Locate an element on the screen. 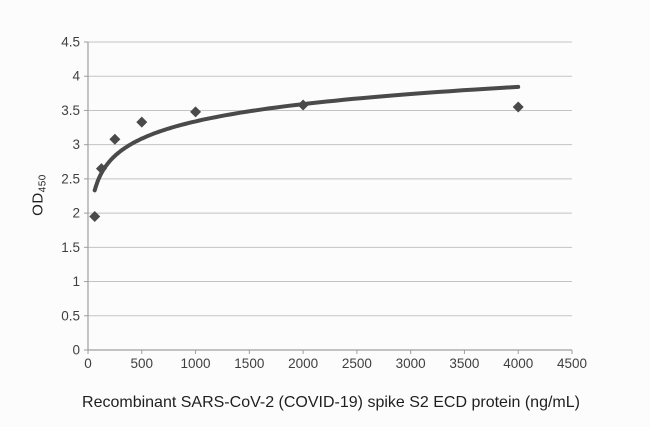  y-tick-label: 1.5 is located at coordinates (70, 247).